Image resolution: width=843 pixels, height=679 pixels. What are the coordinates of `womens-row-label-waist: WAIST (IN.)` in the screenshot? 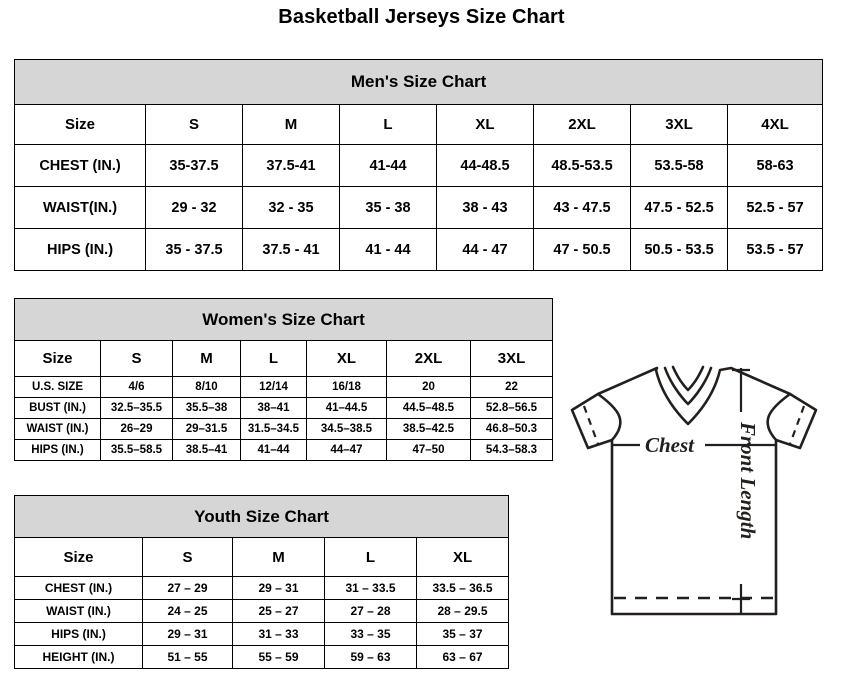 It's located at (57, 429).